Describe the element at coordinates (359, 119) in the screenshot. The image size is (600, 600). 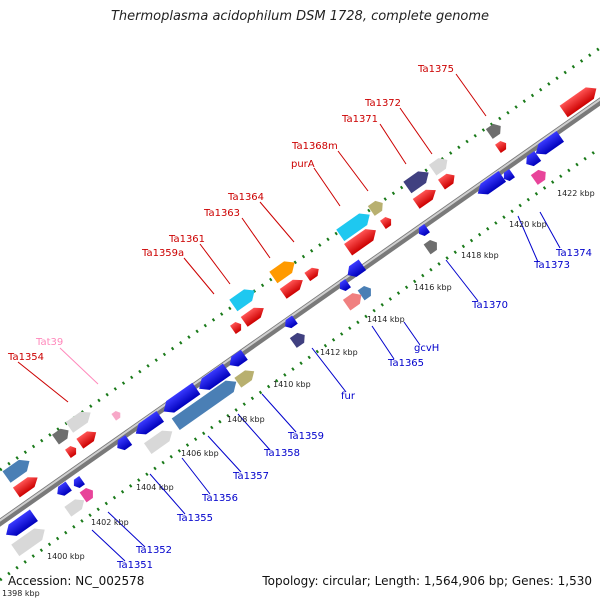
I see `gene-label: Ta1371` at that location.